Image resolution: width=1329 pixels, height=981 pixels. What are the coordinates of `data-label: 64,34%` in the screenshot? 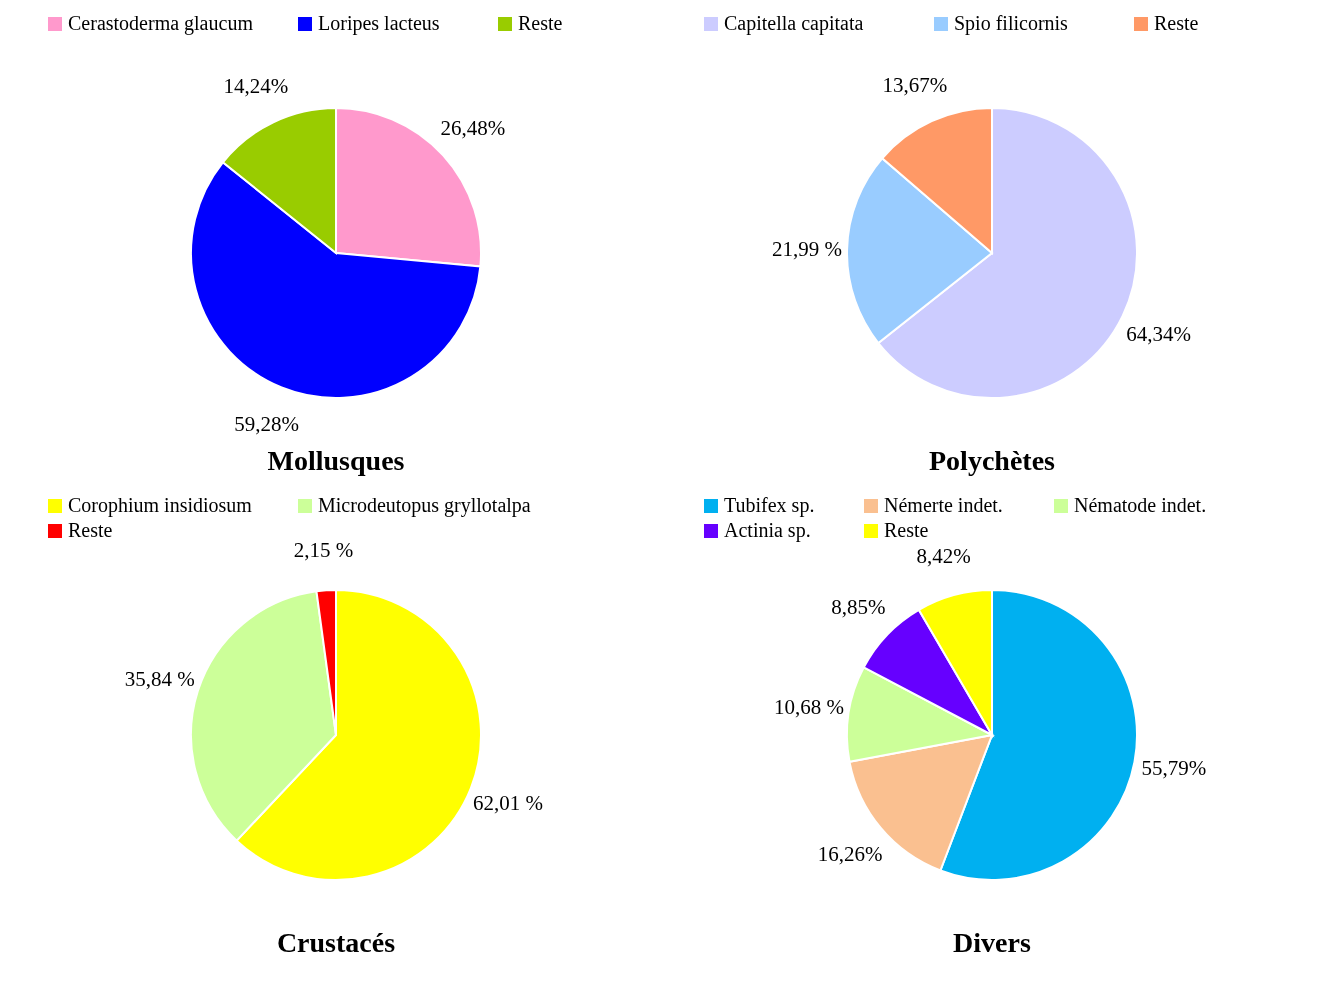 It's located at (1158, 333).